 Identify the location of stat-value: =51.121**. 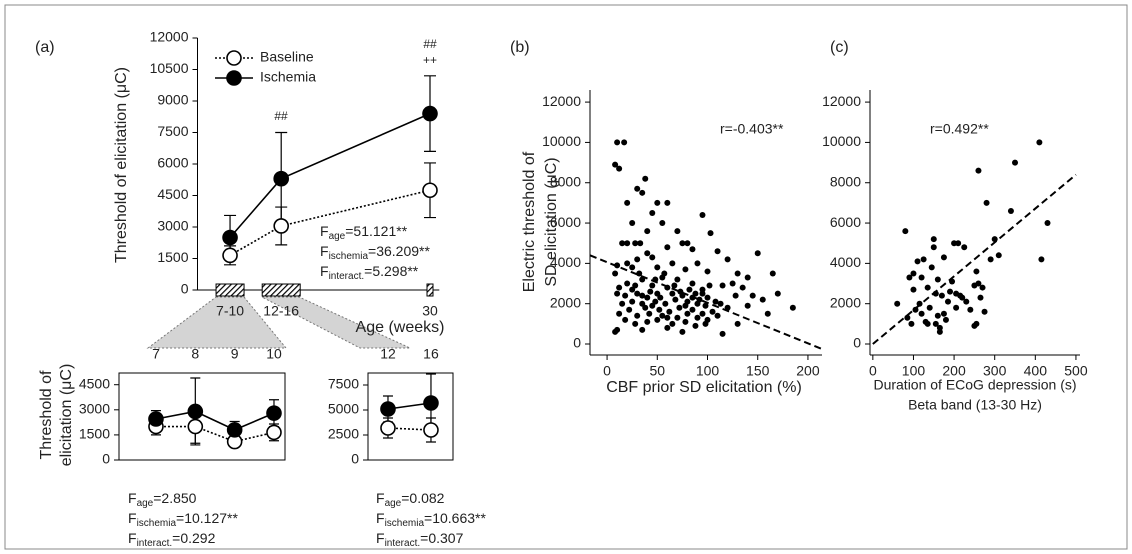
(376, 231).